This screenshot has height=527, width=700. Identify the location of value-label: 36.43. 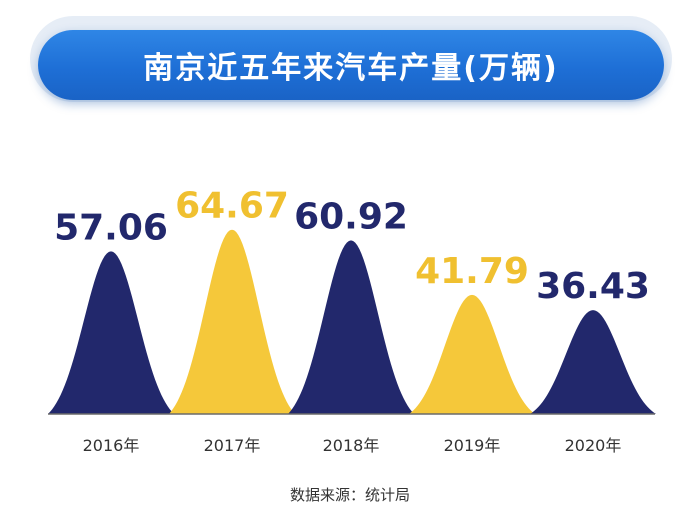
(593, 286).